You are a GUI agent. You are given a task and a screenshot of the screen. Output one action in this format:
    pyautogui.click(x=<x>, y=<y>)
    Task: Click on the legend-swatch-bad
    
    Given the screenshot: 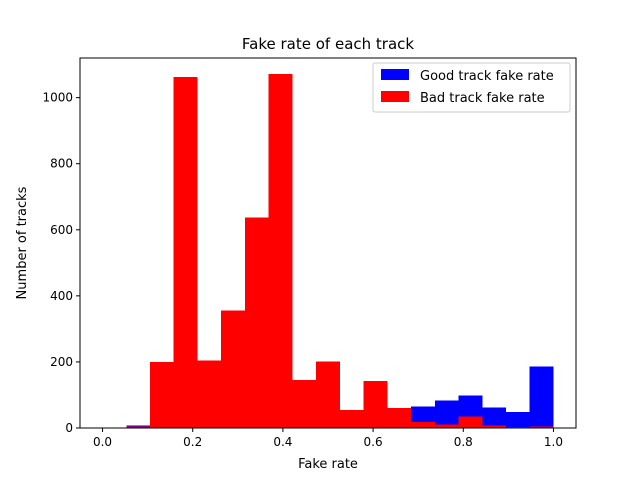 What is the action you would take?
    pyautogui.click(x=395, y=96)
    